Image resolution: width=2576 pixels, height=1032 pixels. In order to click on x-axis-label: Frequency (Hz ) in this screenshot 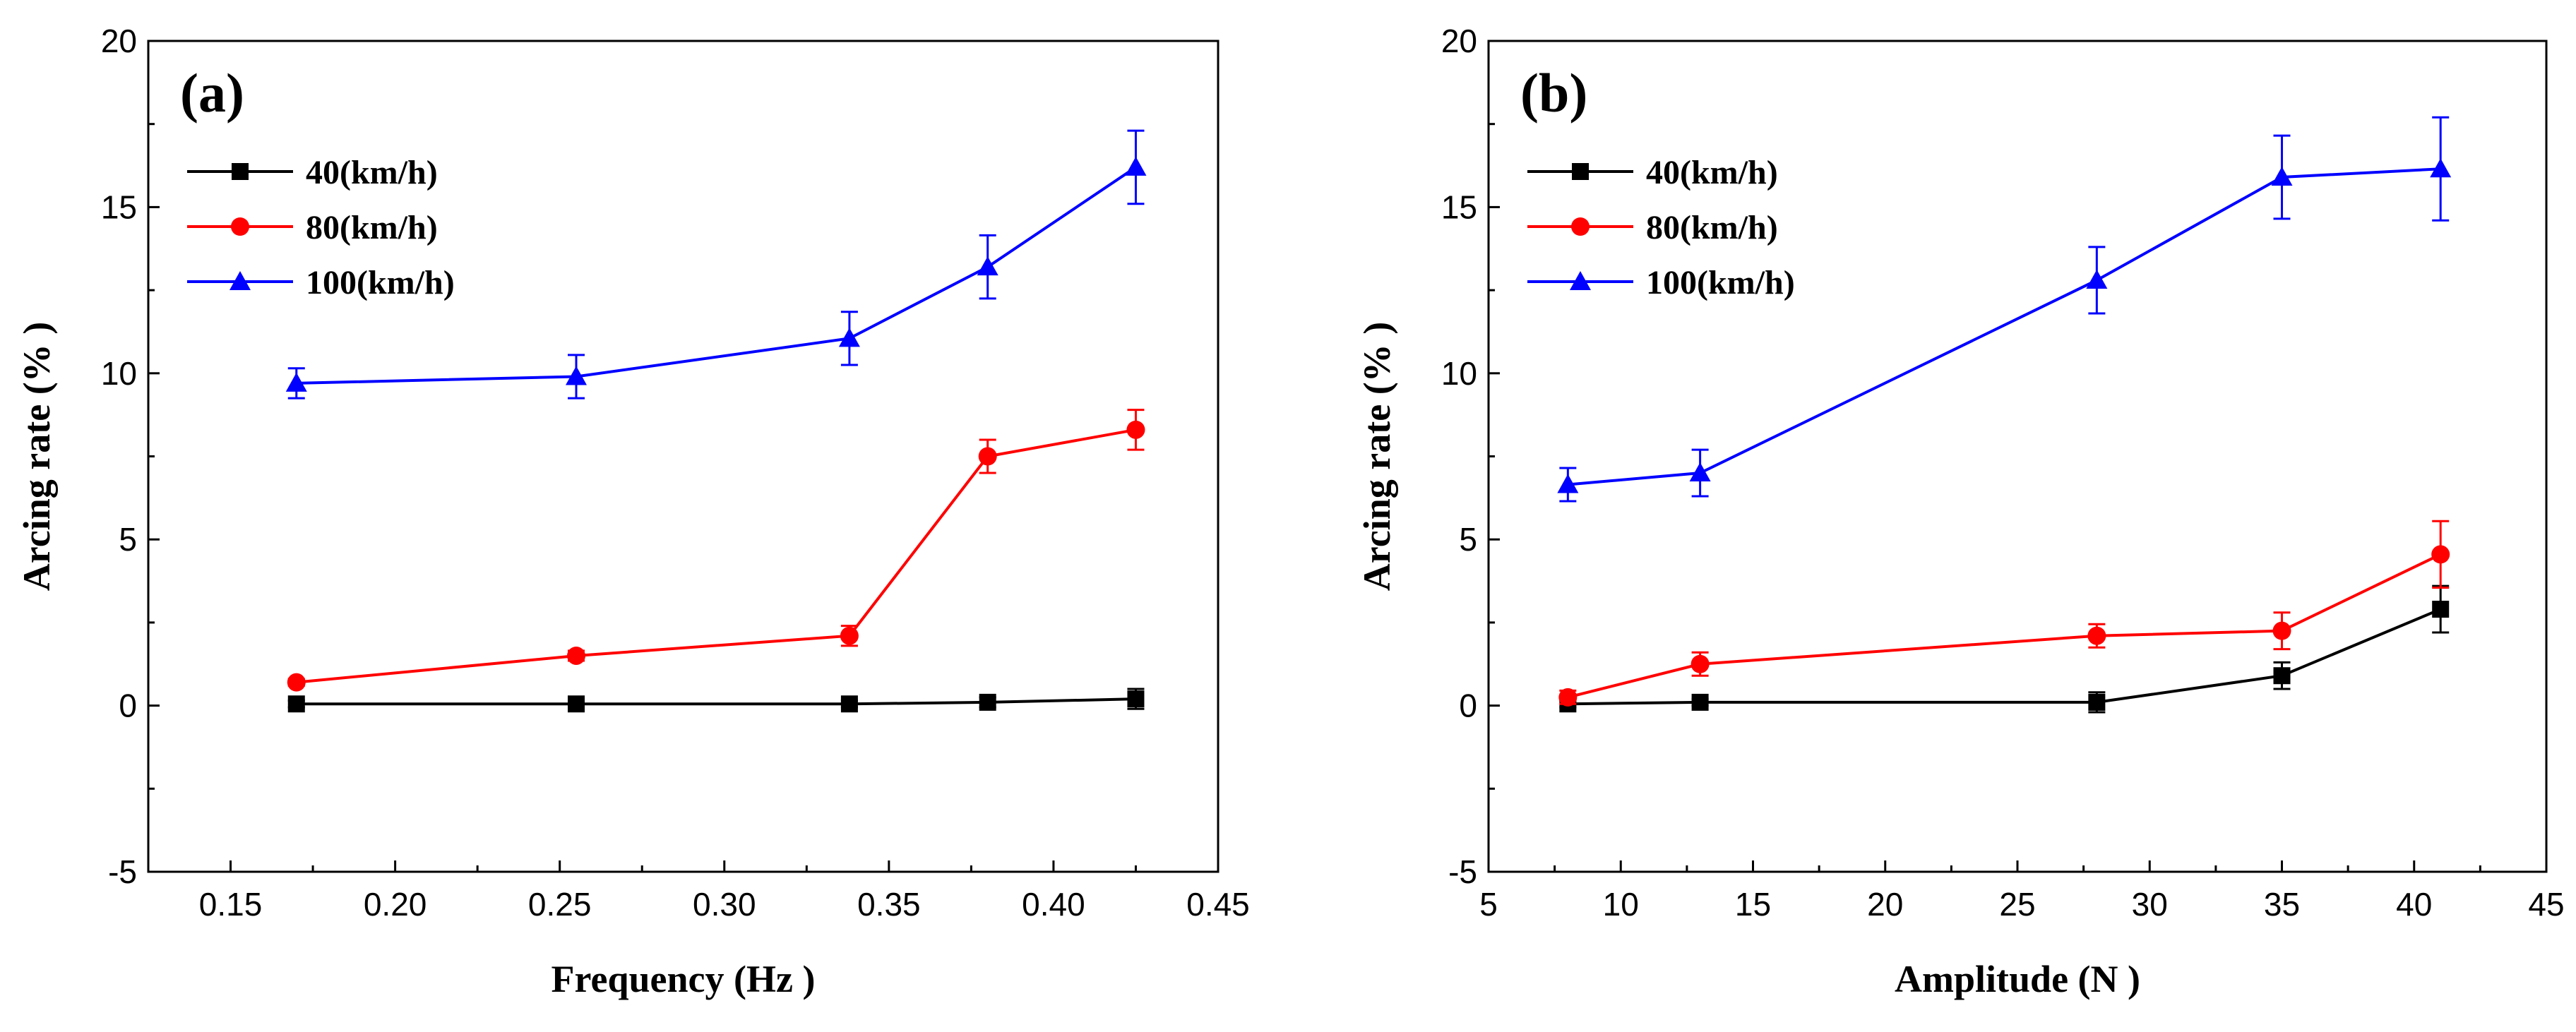, I will do `click(683, 979)`.